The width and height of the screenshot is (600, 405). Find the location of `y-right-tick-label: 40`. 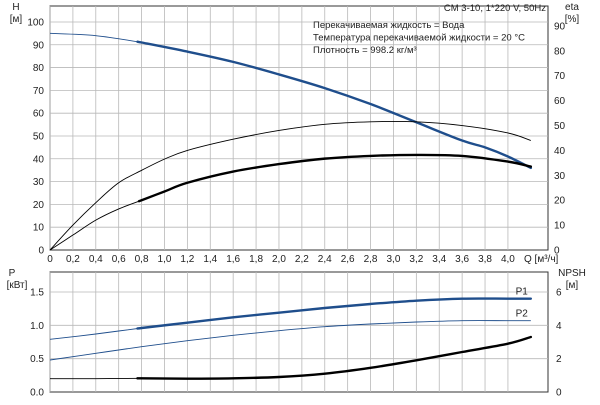

y-right-tick-label: 40 is located at coordinates (560, 151).